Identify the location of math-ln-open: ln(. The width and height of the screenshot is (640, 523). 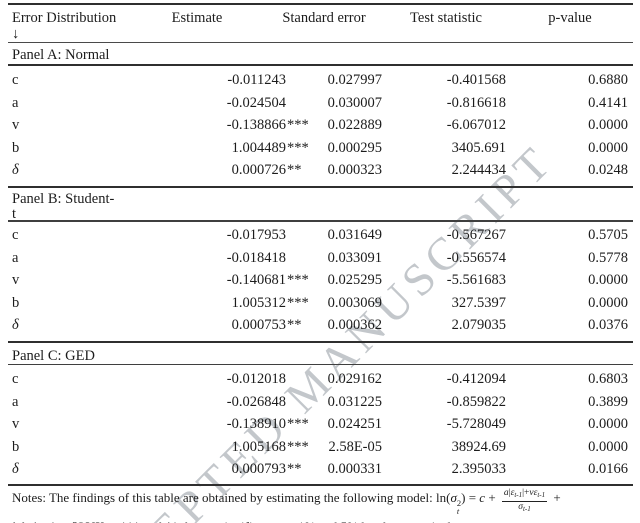
(443, 497).